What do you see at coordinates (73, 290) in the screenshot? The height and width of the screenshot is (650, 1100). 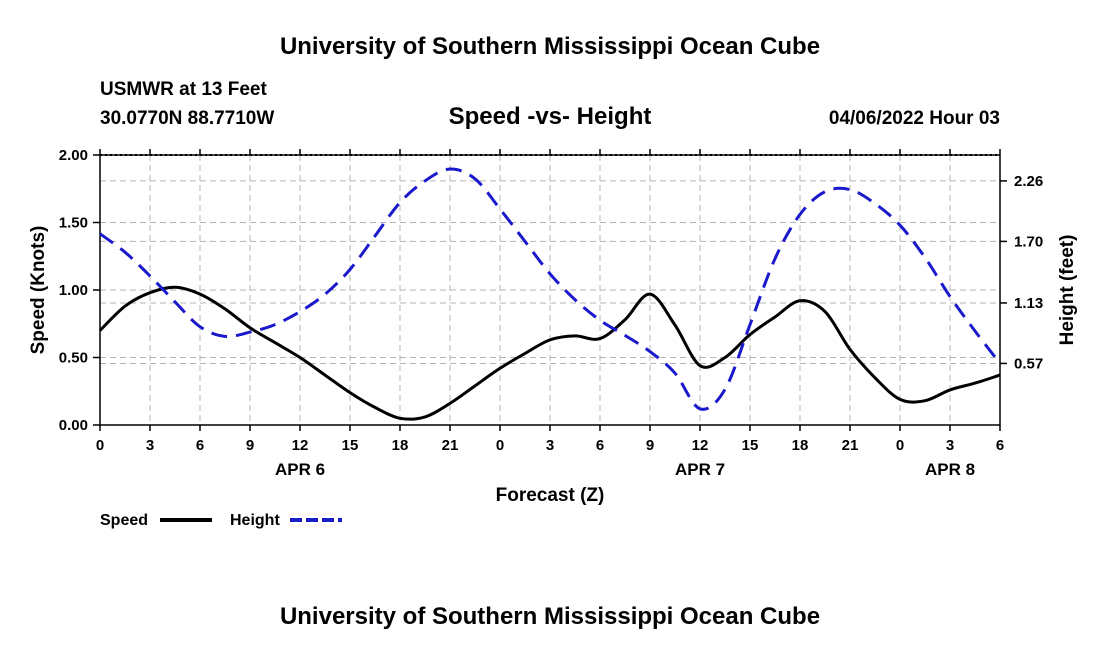 I see `left-tick-label-2: 1.00` at bounding box center [73, 290].